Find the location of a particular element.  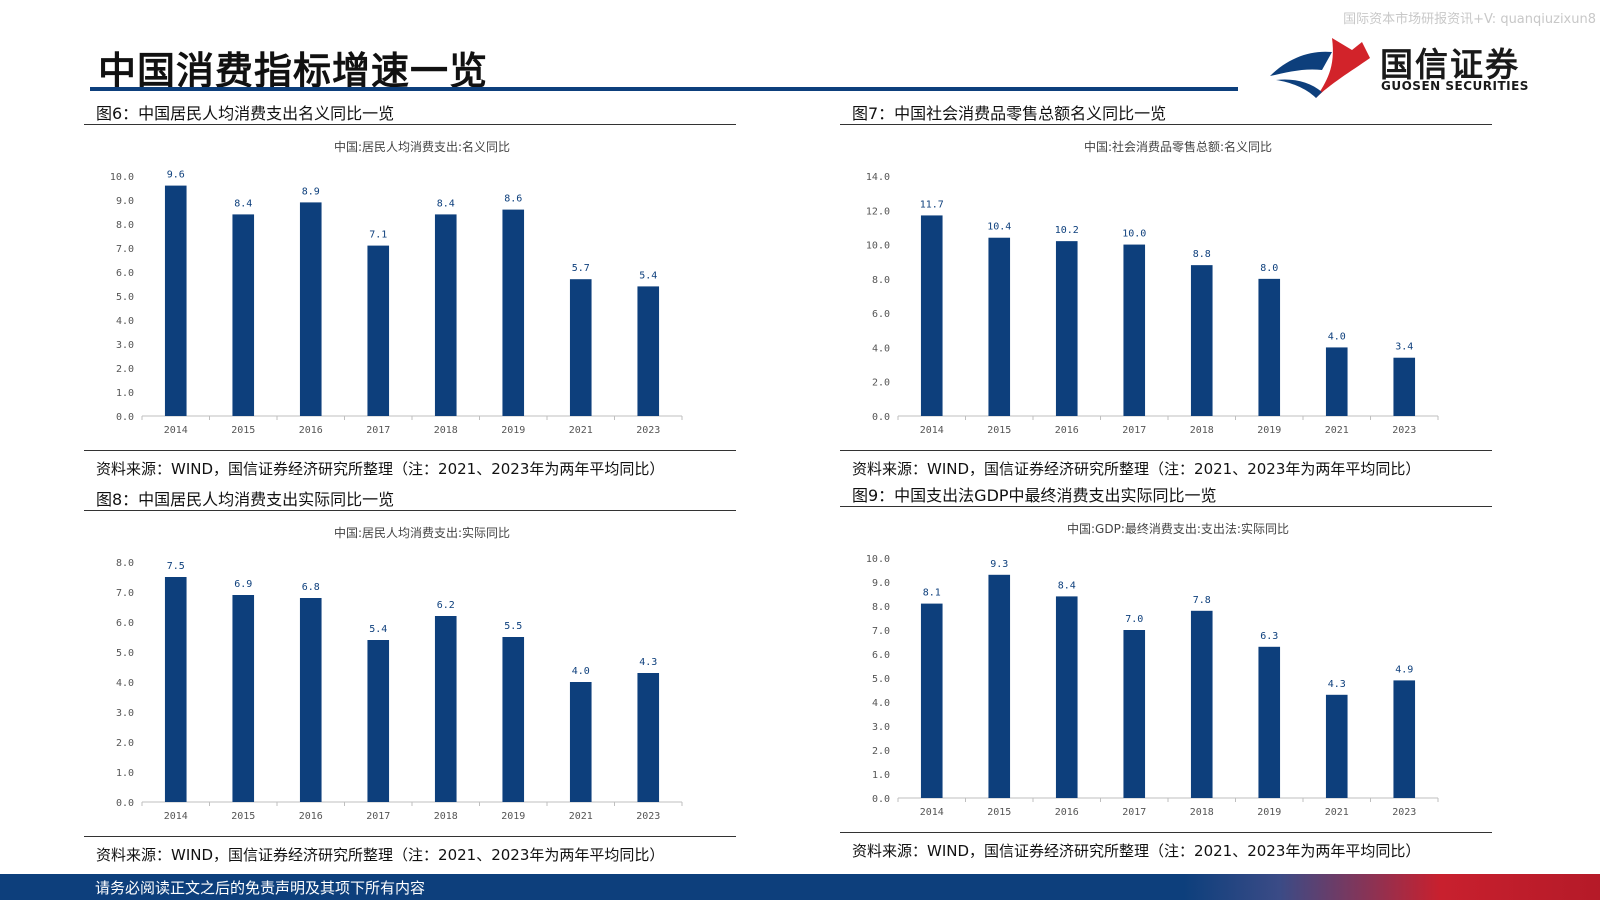

data-label: 7.8 is located at coordinates (1202, 600).